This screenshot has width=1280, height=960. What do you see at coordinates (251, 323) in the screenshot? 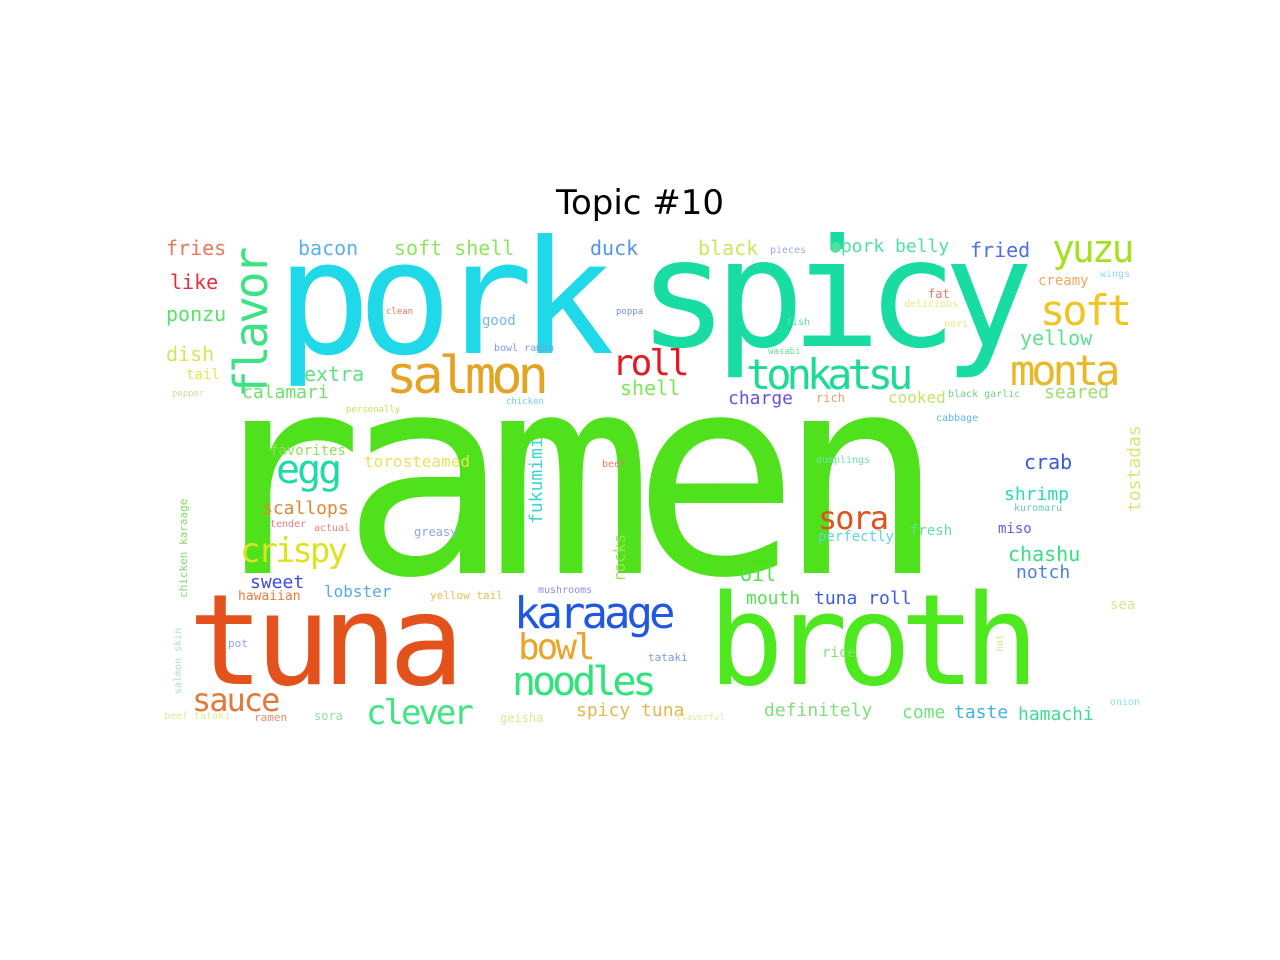
I see `word-flavor: flavor` at bounding box center [251, 323].